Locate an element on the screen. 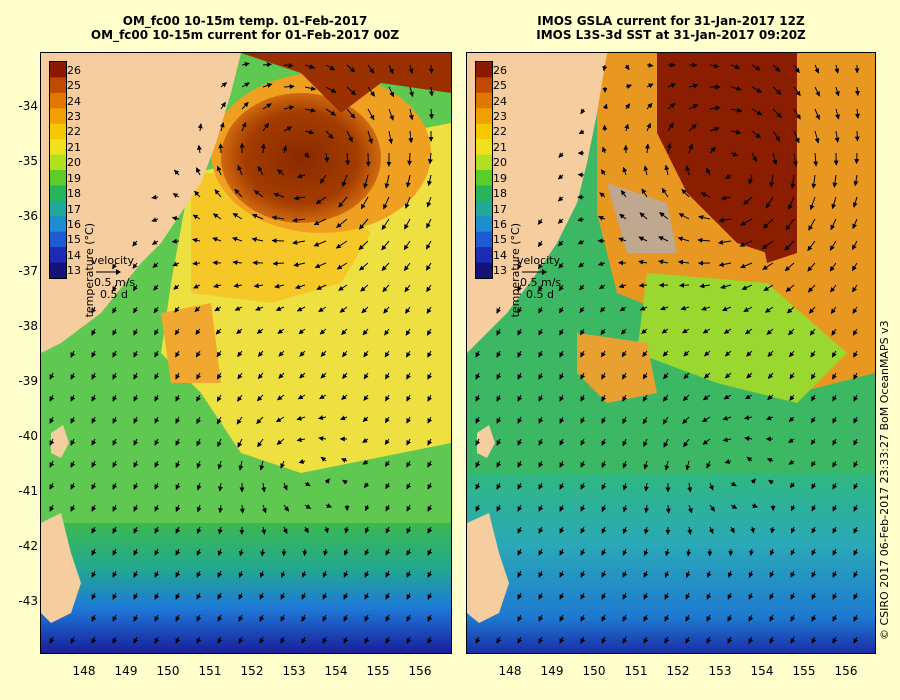 This screenshot has height=700, width=900. right-title-line1: IMOS GSLA current for 31-Jan-2017 12Z is located at coordinates (671, 21).